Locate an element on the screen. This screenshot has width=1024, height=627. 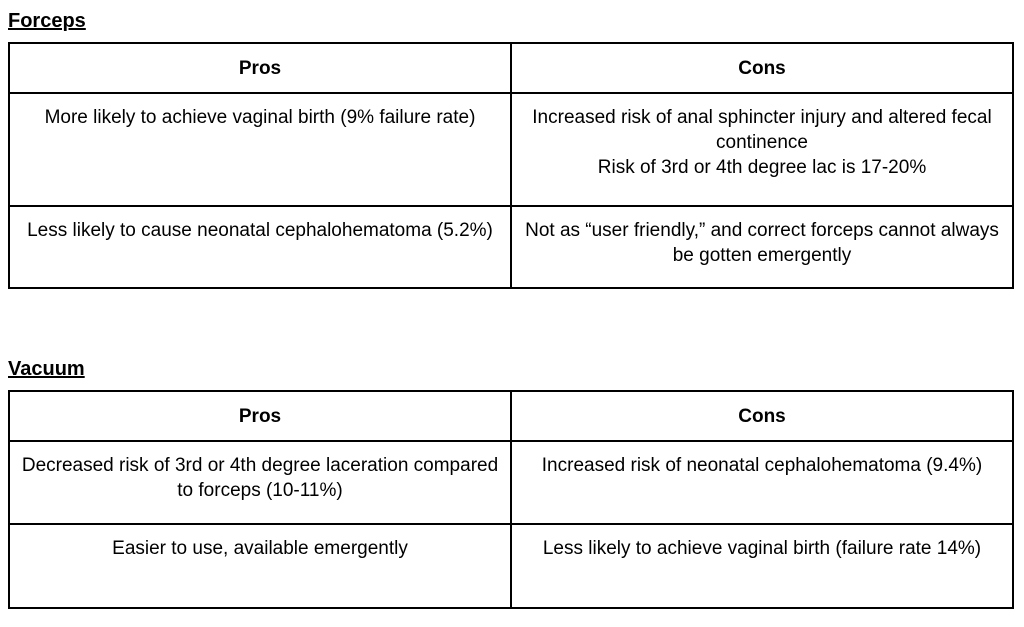
pros-cell: Easier to use, available emergently is located at coordinates (260, 566).